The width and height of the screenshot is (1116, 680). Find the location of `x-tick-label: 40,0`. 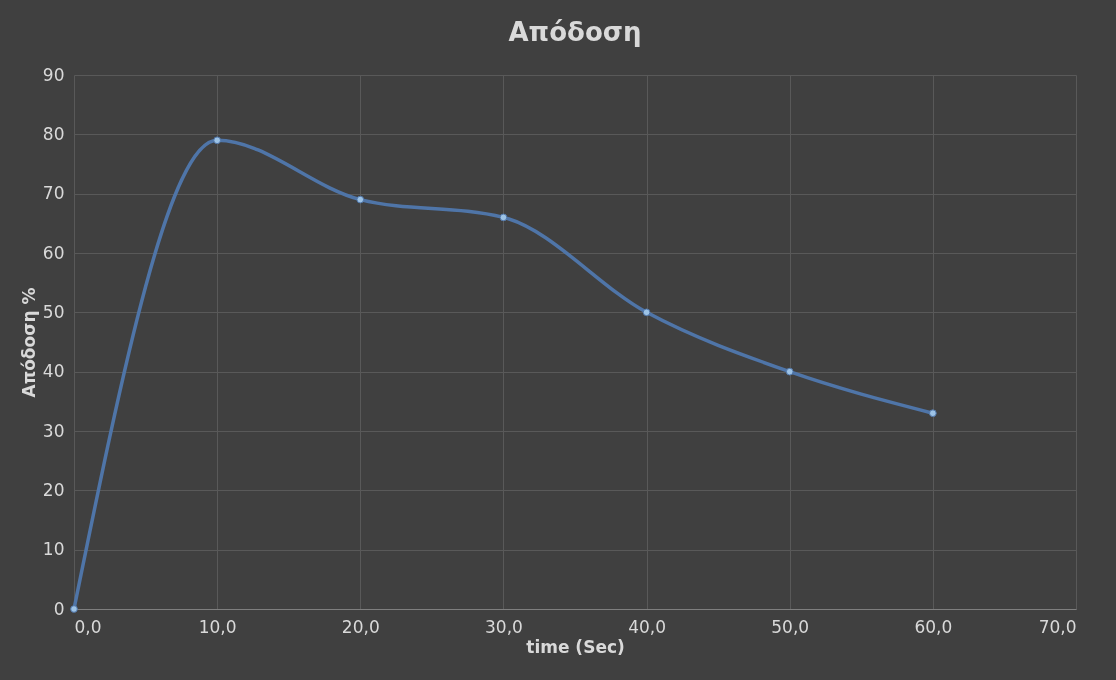

x-tick-label: 40,0 is located at coordinates (647, 626).